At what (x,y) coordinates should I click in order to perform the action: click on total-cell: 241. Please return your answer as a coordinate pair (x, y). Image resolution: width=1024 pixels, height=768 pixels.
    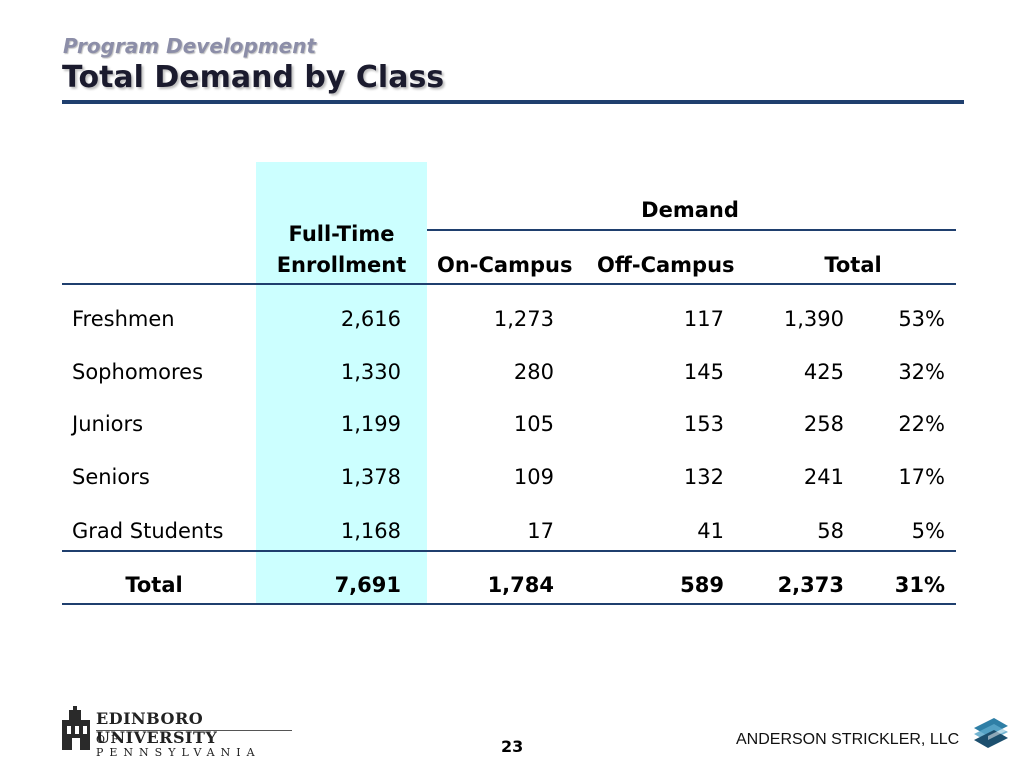
    Looking at the image, I should click on (823, 477).